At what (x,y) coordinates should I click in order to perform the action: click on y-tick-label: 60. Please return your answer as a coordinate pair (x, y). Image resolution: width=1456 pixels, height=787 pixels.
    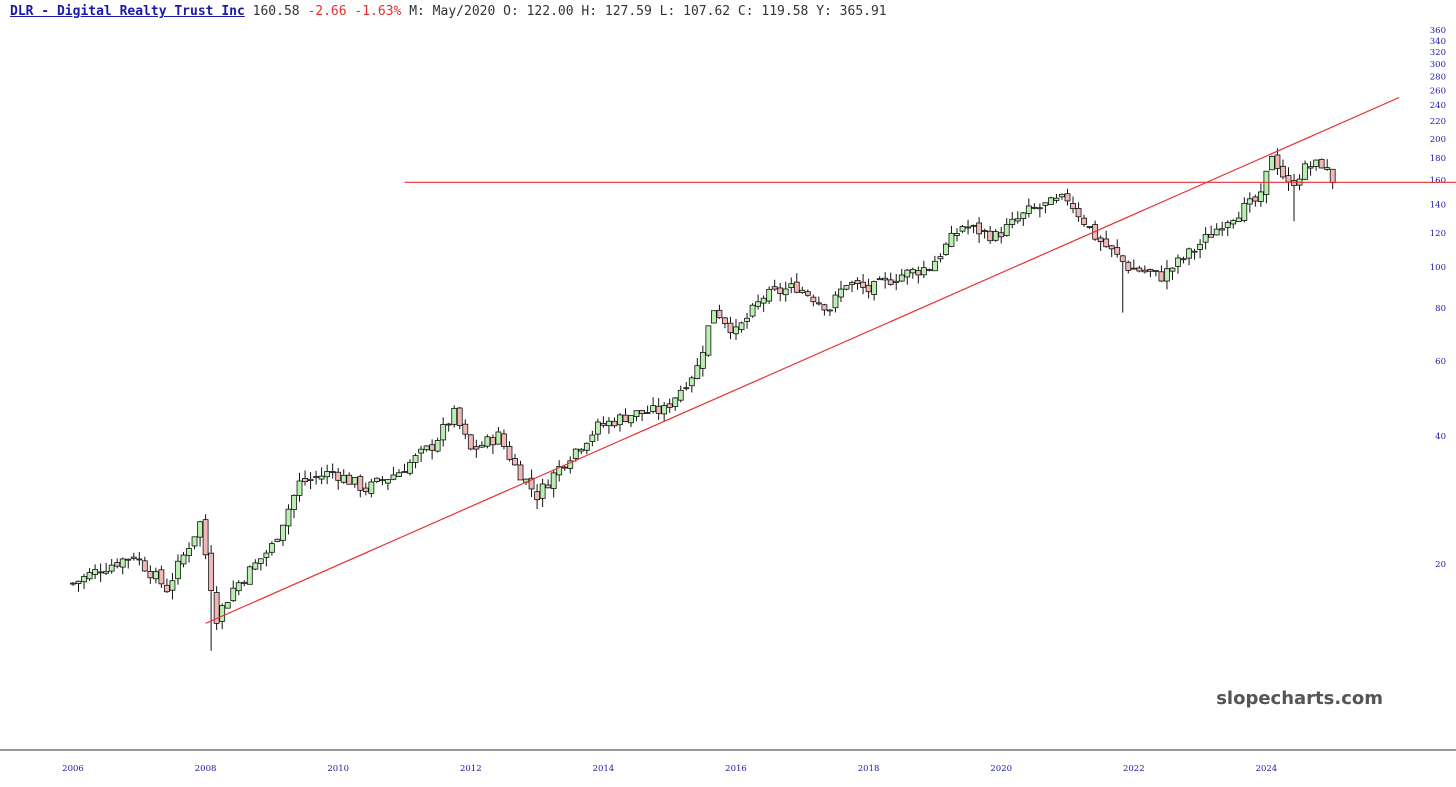
    Looking at the image, I should click on (1440, 362).